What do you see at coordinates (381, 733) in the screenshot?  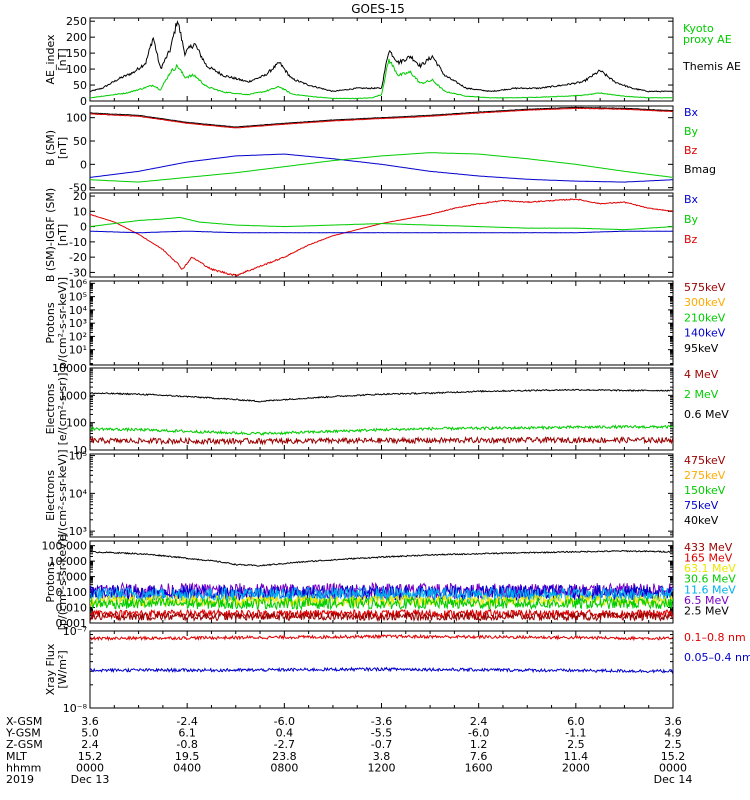 I see `x-row-value: -5.5` at bounding box center [381, 733].